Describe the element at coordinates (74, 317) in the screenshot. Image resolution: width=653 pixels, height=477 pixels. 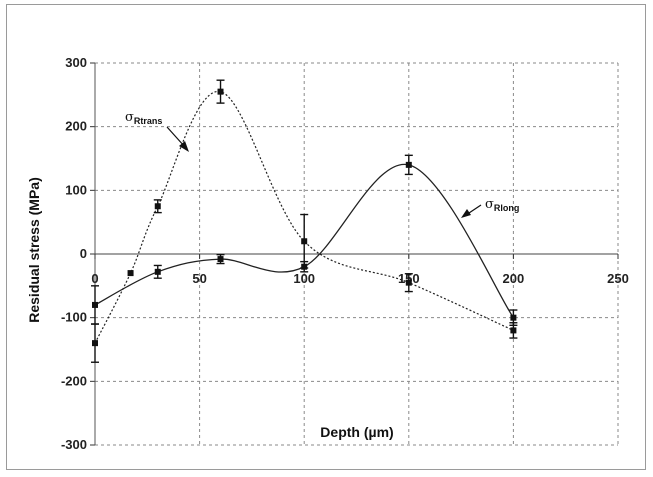
I see `y-tick-label: -100` at that location.